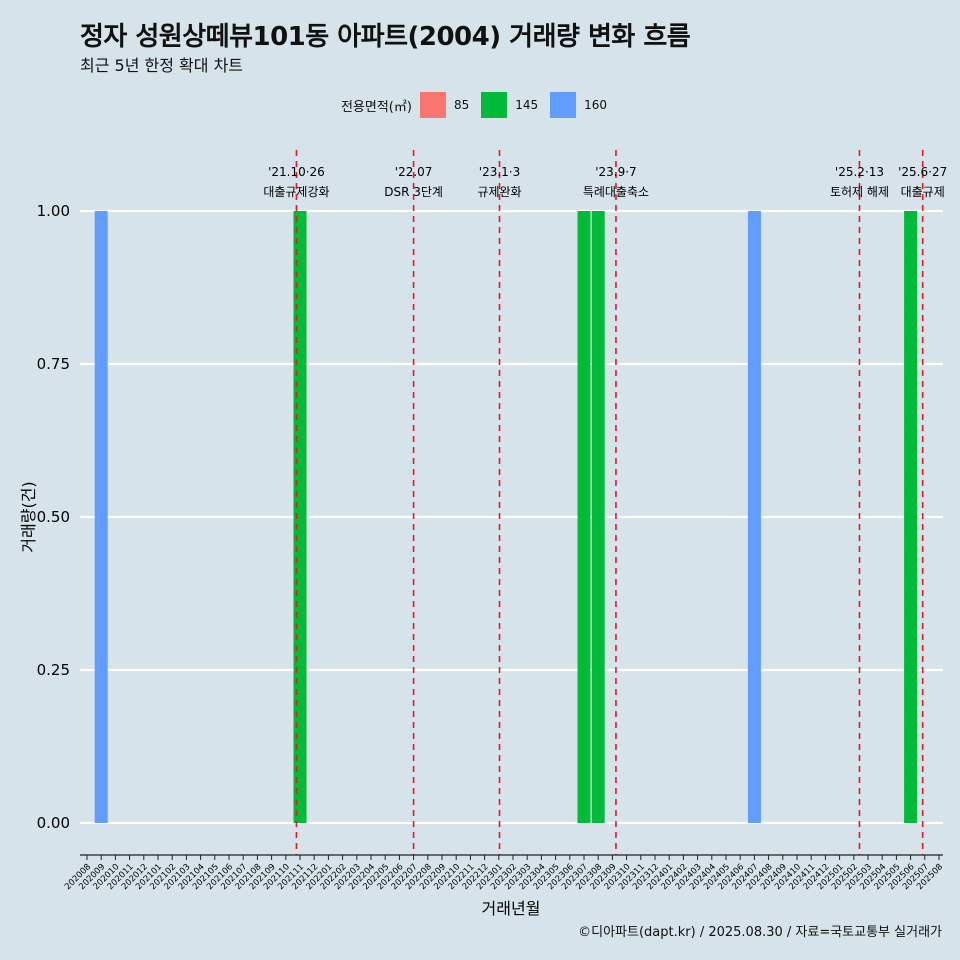 The image size is (960, 960). Describe the element at coordinates (53, 823) in the screenshot. I see `y-tick-label: 0.00` at that location.